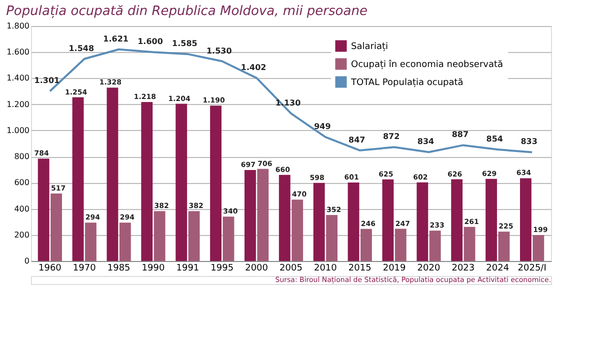 The height and width of the screenshot is (337, 600). Describe the element at coordinates (50, 269) in the screenshot. I see `x-tick-label: 1960` at that location.